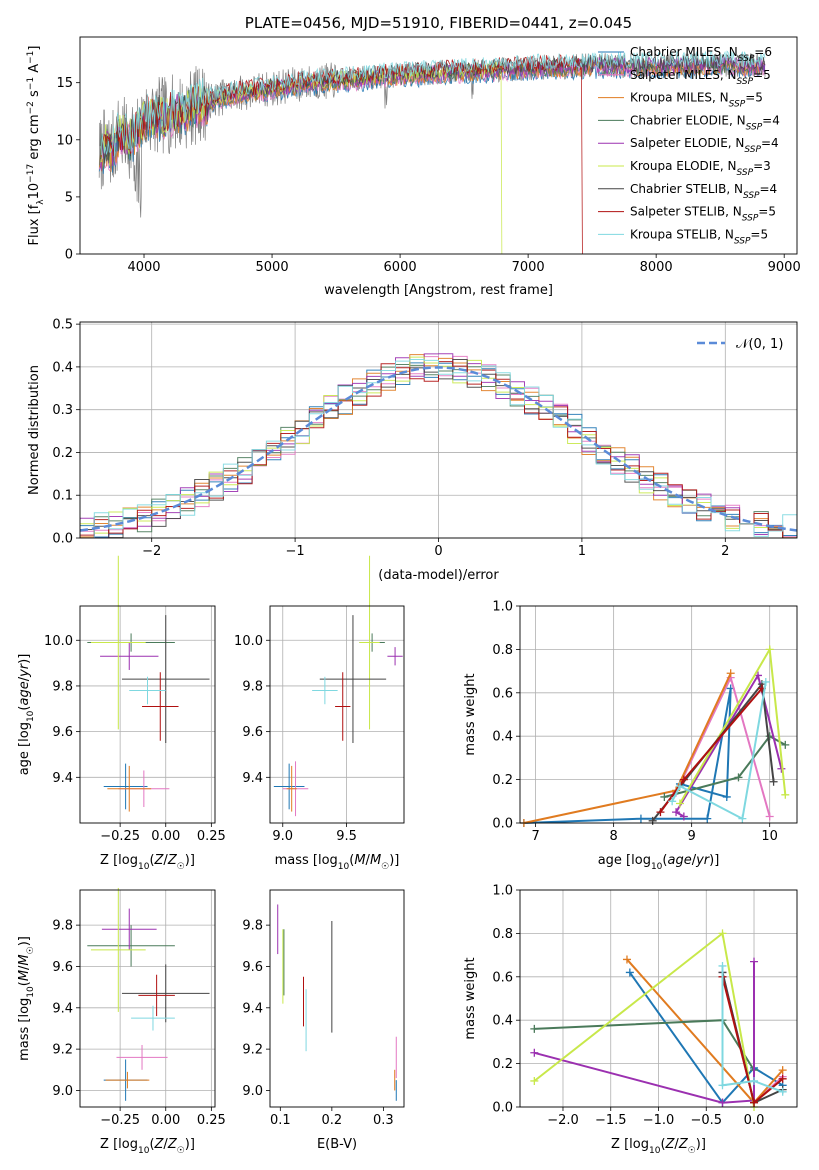 Image resolution: width=819 pixels, height=1170 pixels. What do you see at coordinates (332, 1120) in the screenshot?
I see `x-tick-label: 0.2` at bounding box center [332, 1120].